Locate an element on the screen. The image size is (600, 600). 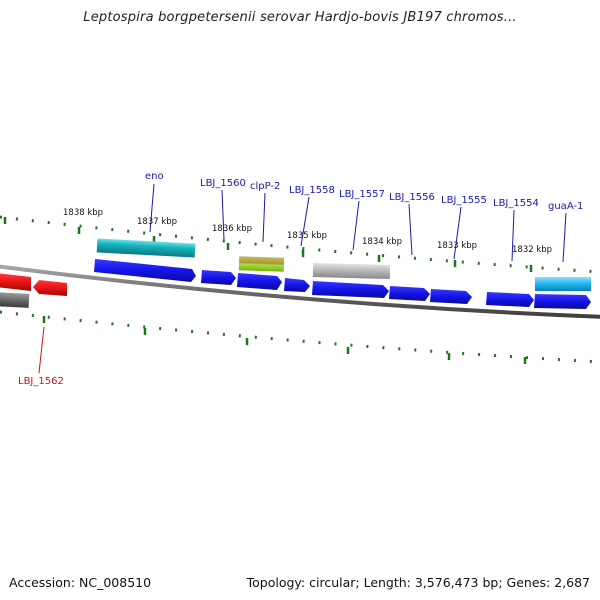
gene-eno is located at coordinates (145, 270).